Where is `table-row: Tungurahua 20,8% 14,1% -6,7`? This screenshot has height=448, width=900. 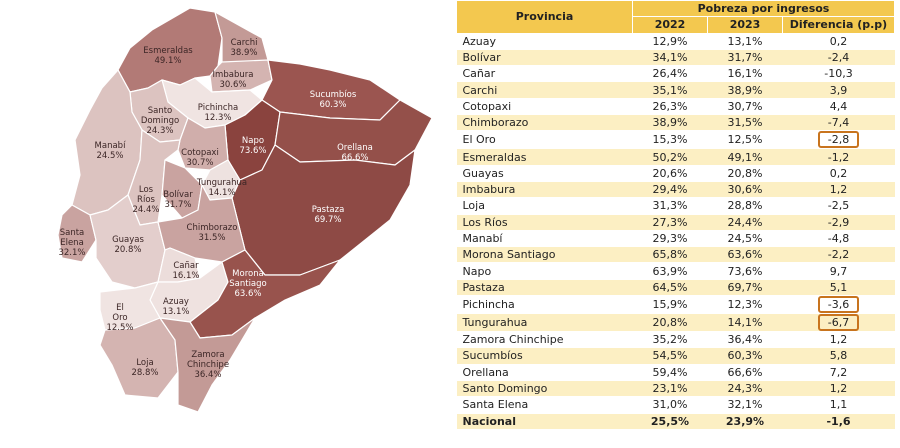 table-row: Tungurahua 20,8% 14,1% -6,7 is located at coordinates (675, 323).